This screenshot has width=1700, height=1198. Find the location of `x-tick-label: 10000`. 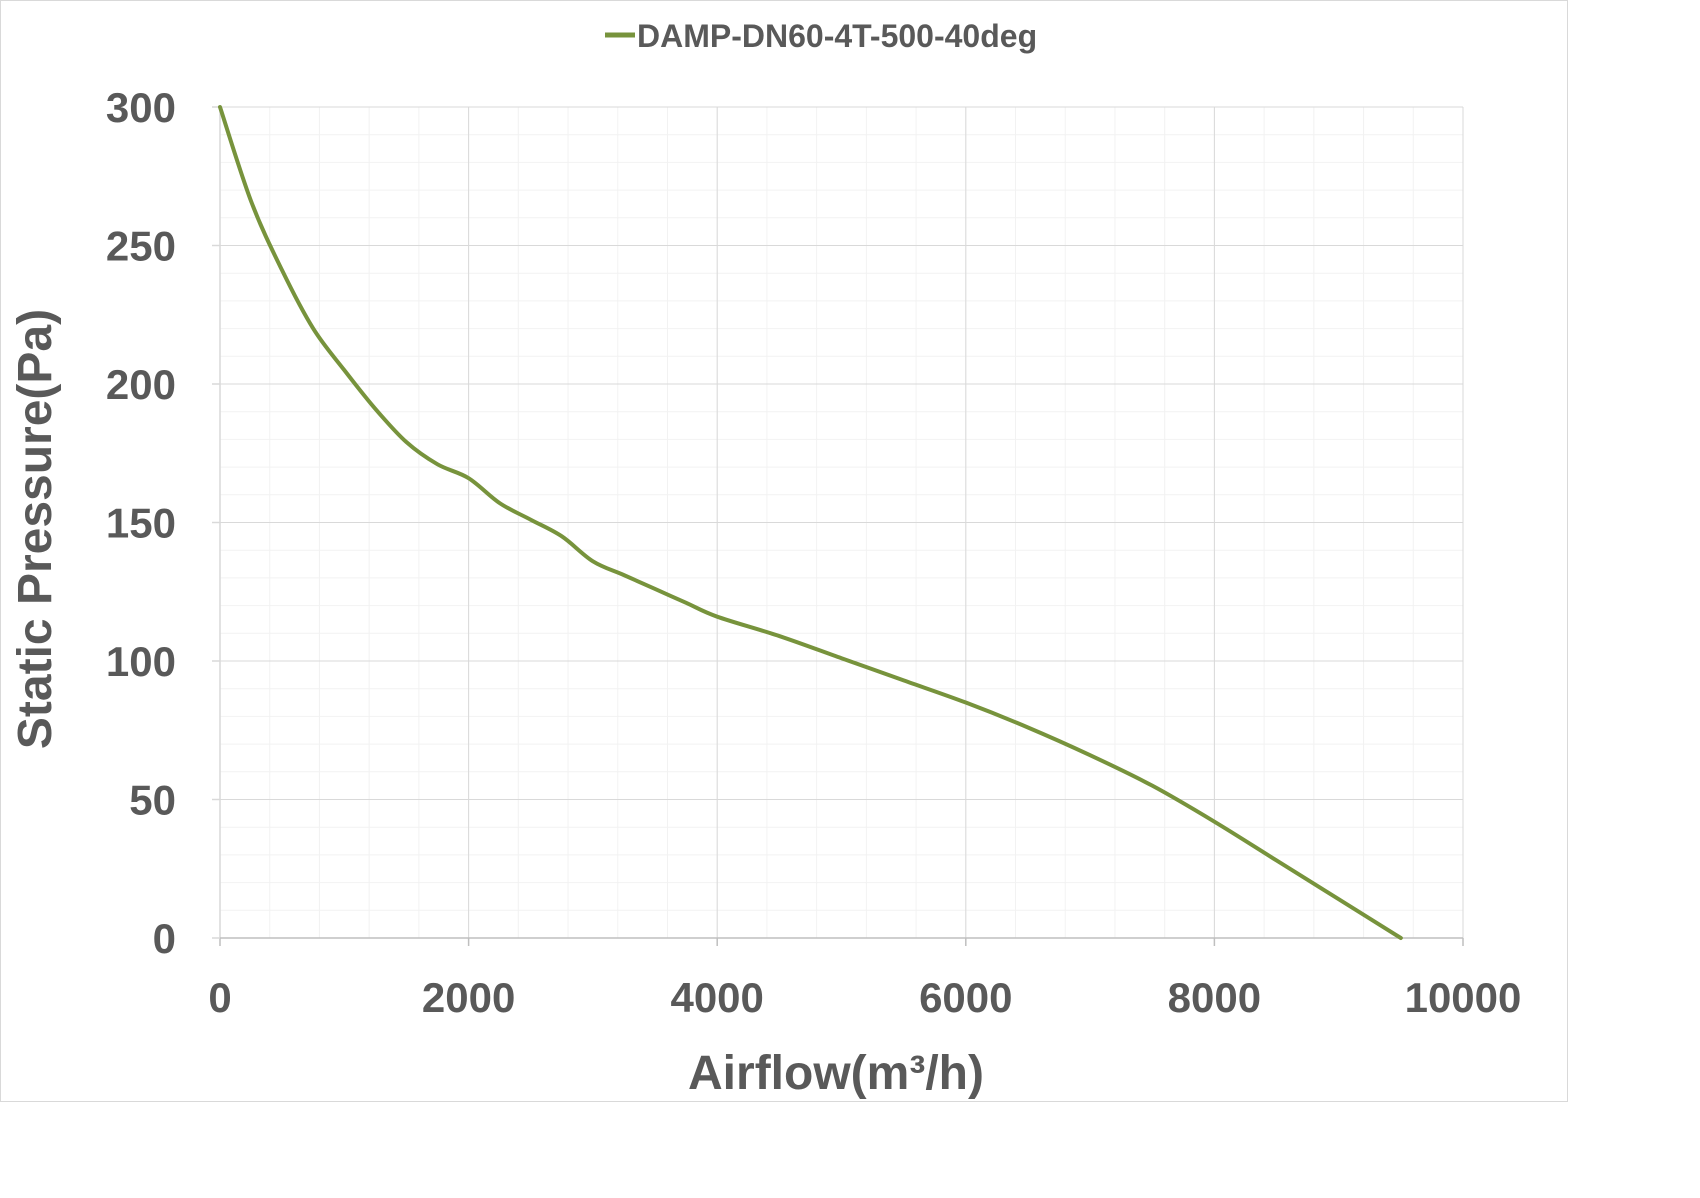

x-tick-label: 10000 is located at coordinates (1463, 997).